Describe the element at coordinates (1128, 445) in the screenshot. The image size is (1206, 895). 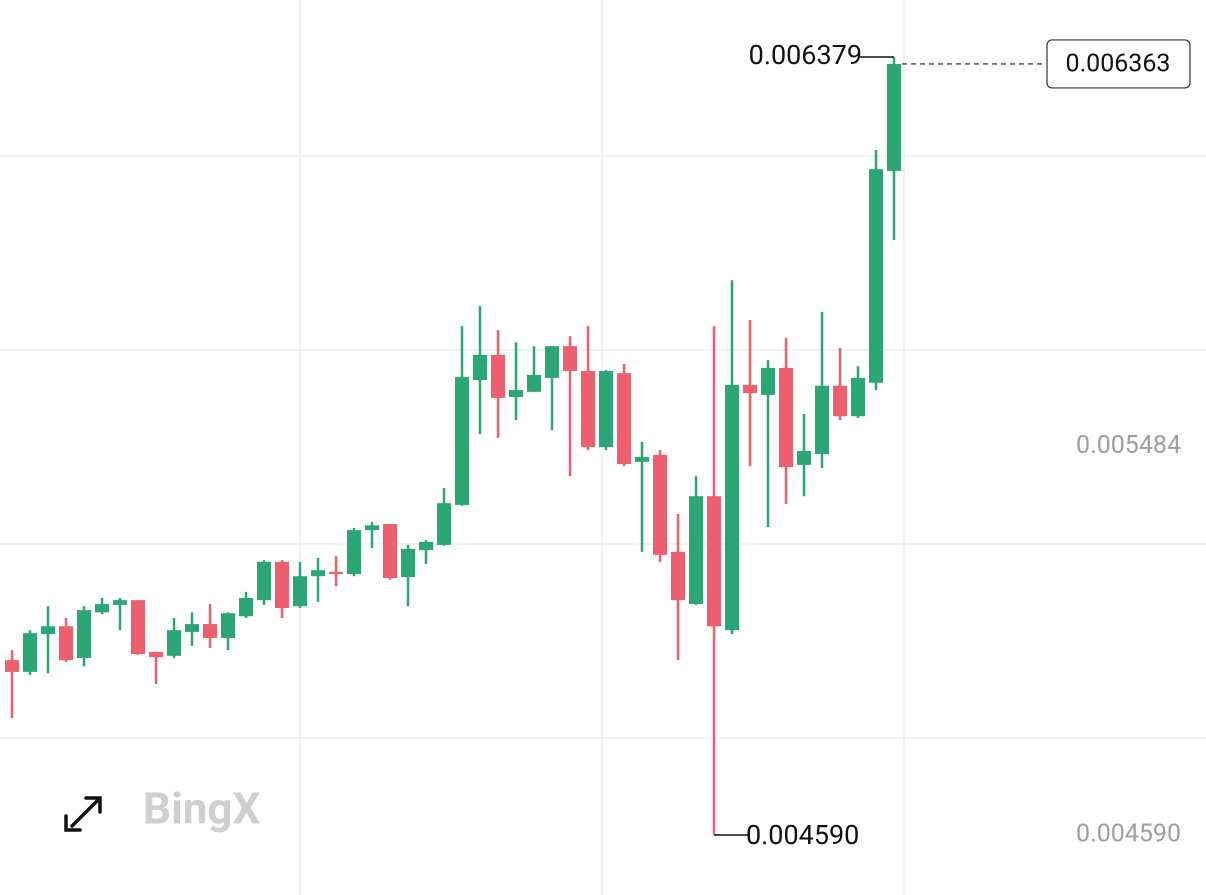
I see `y-tick-label: 0.005484` at that location.